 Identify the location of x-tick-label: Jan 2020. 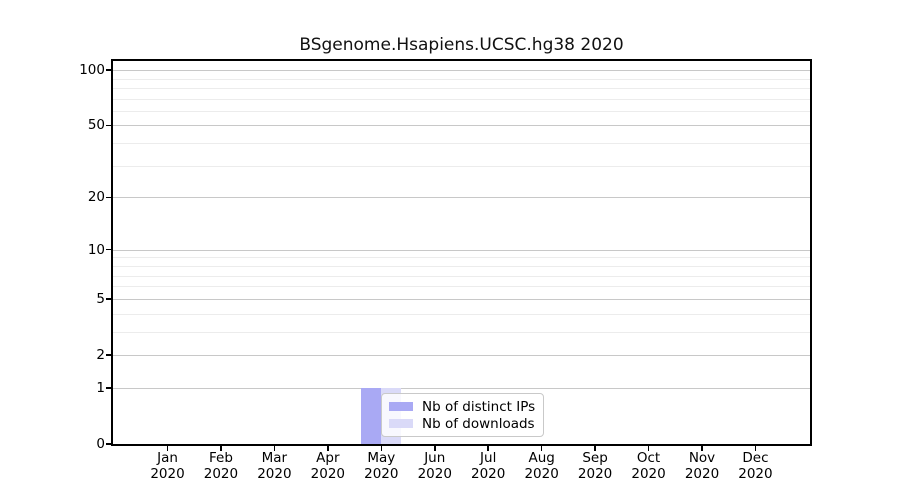
(167, 466).